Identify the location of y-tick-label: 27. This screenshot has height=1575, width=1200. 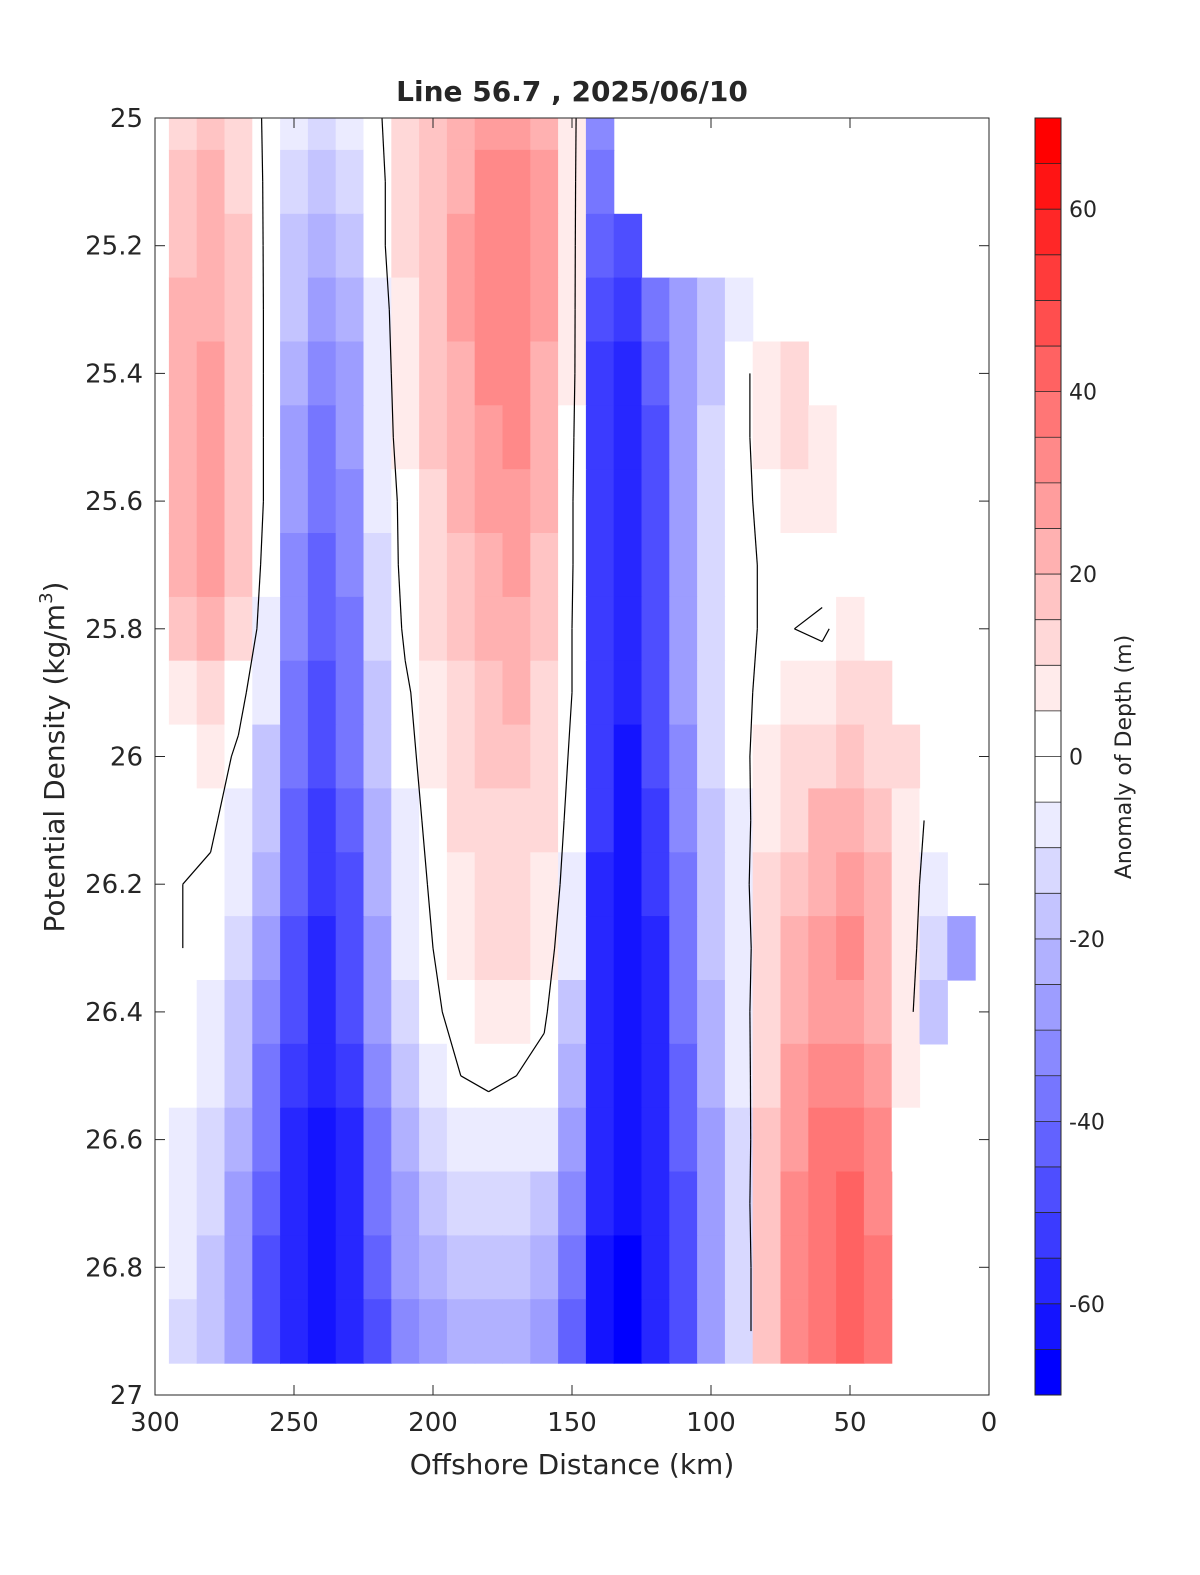
(126, 1396).